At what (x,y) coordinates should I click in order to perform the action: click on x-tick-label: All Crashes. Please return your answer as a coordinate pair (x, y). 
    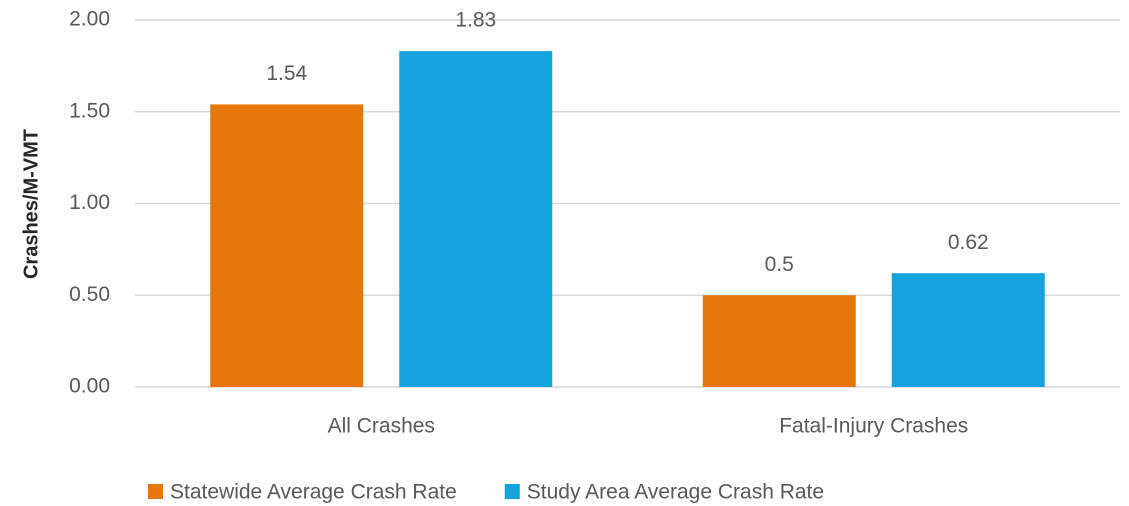
    Looking at the image, I should click on (381, 426).